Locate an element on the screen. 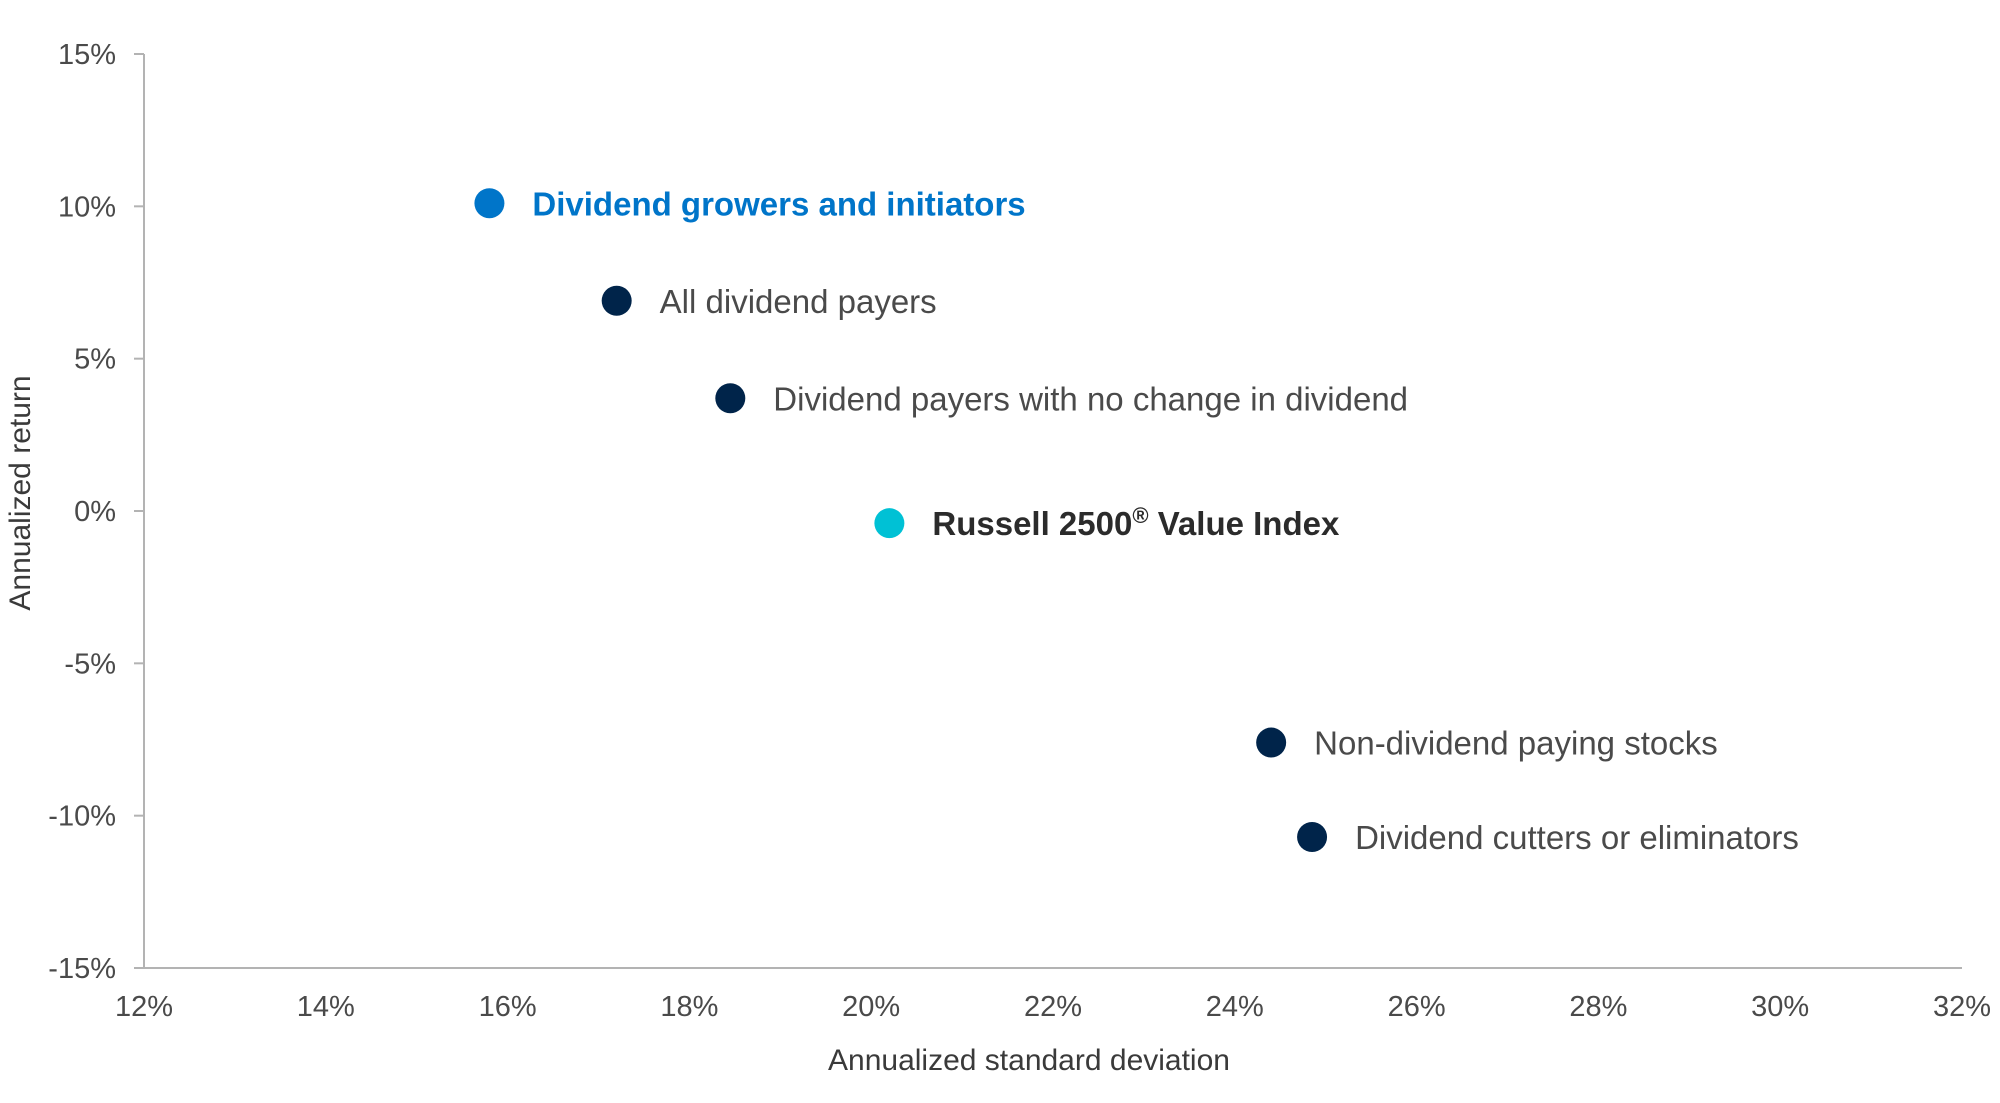  y-axis-title: Annualized return is located at coordinates (20, 492).